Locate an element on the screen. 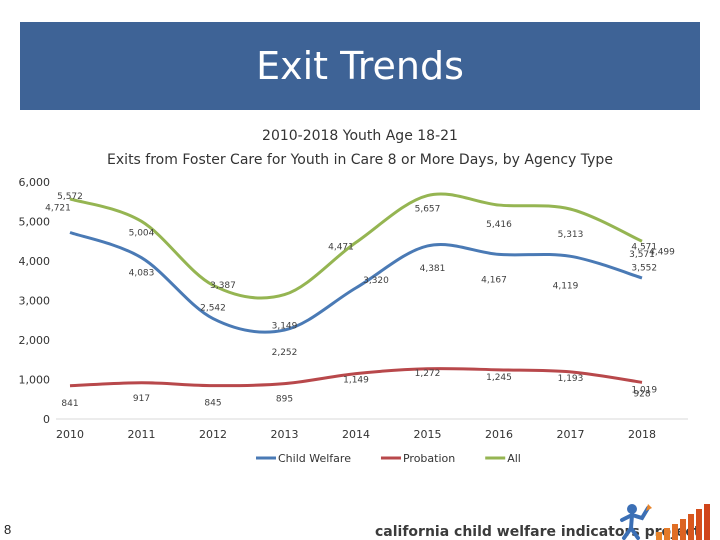 This screenshot has width=720, height=540. logo-figure-icon is located at coordinates (665, 522).